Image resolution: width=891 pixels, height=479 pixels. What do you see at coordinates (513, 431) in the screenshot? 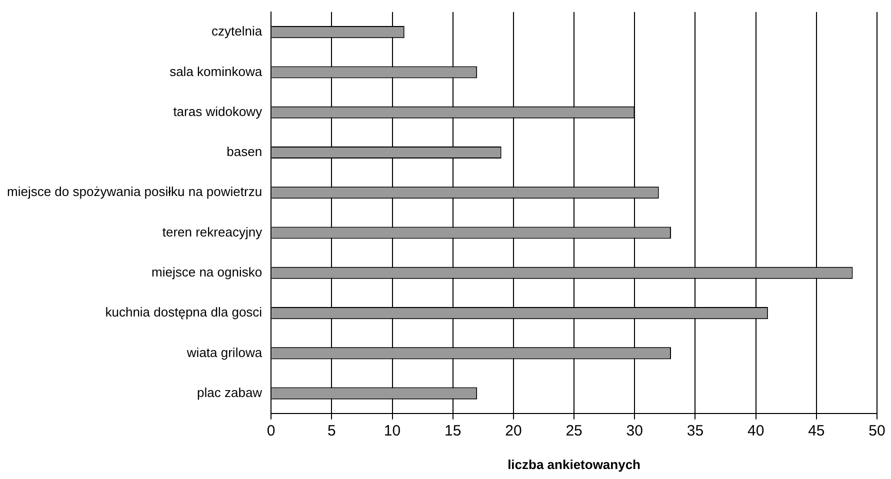
I see `x-tick-label: 20` at bounding box center [513, 431].